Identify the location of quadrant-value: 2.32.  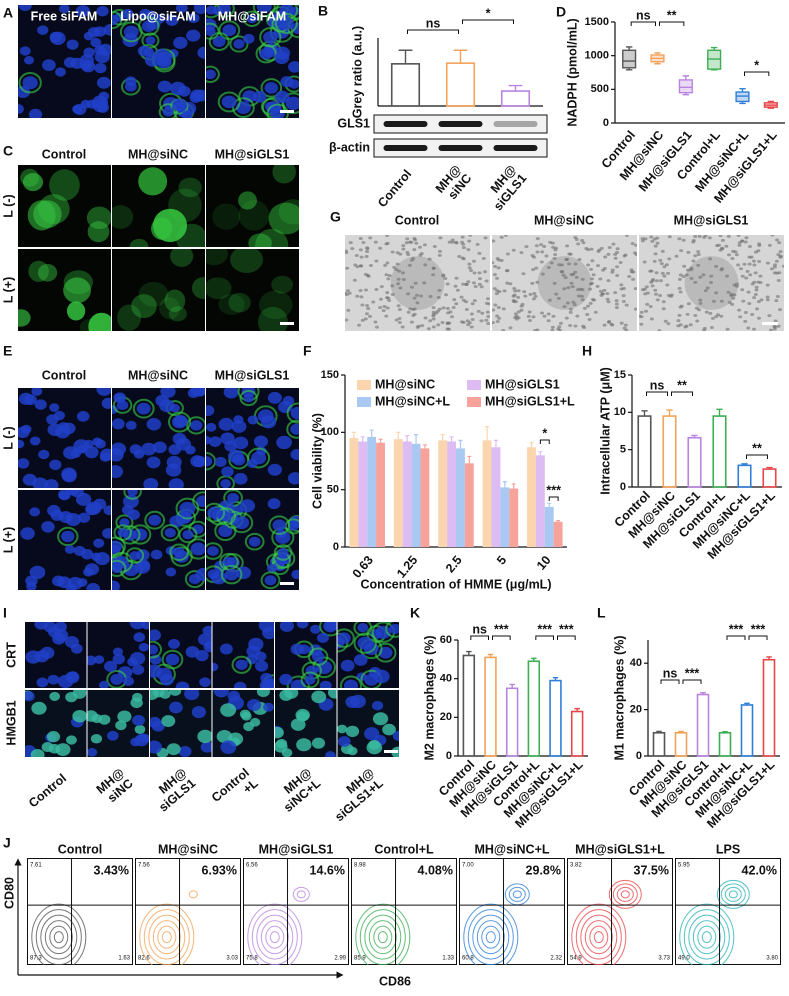
(556, 959).